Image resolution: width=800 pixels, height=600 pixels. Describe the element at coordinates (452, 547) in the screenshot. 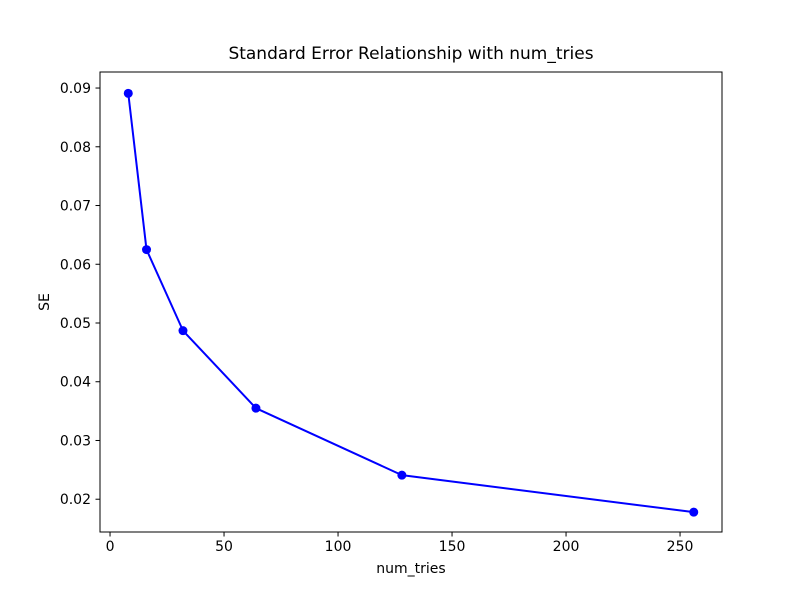

I see `x-tick-label: 150` at that location.